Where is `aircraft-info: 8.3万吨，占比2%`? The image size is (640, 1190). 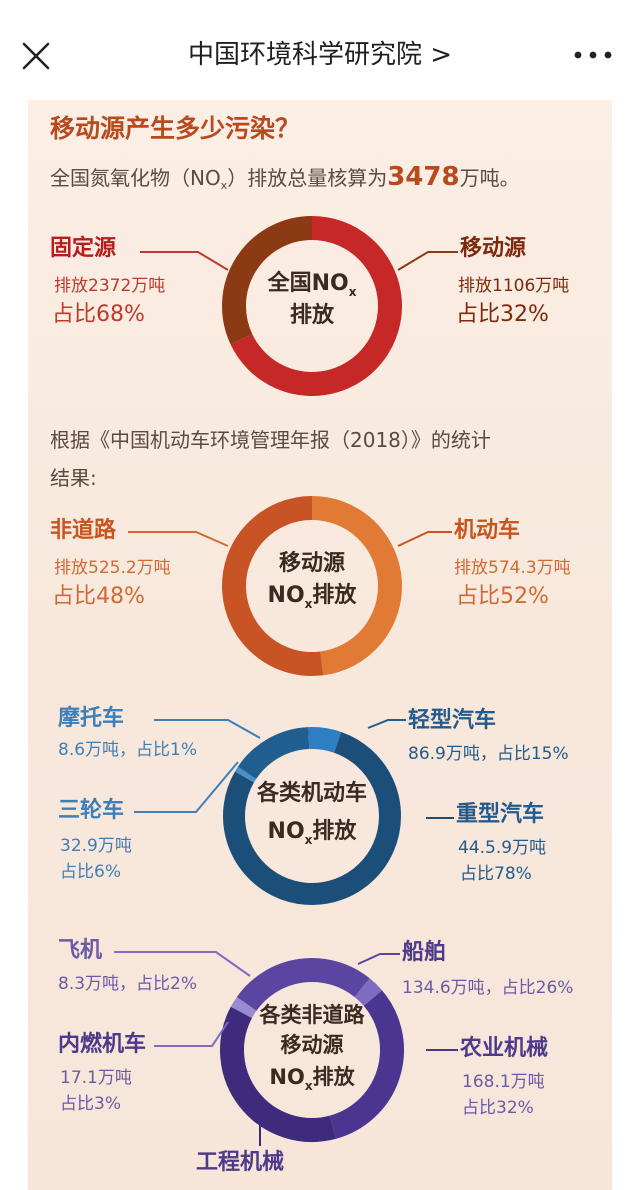
aircraft-info: 8.3万吨，占比2% is located at coordinates (128, 984).